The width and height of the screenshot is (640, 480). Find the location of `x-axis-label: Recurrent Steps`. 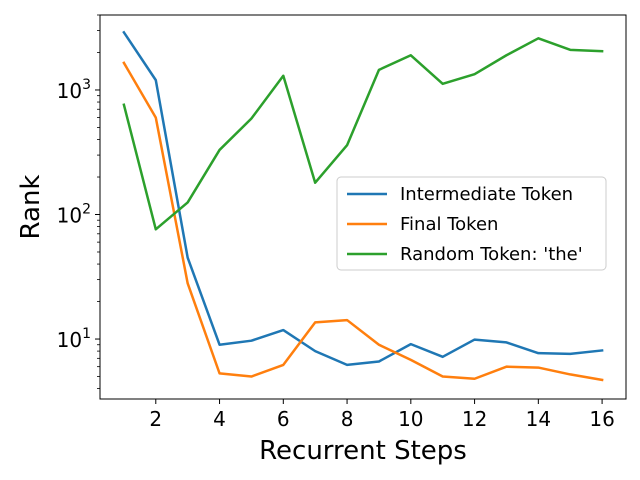

x-axis-label: Recurrent Steps is located at coordinates (363, 451).